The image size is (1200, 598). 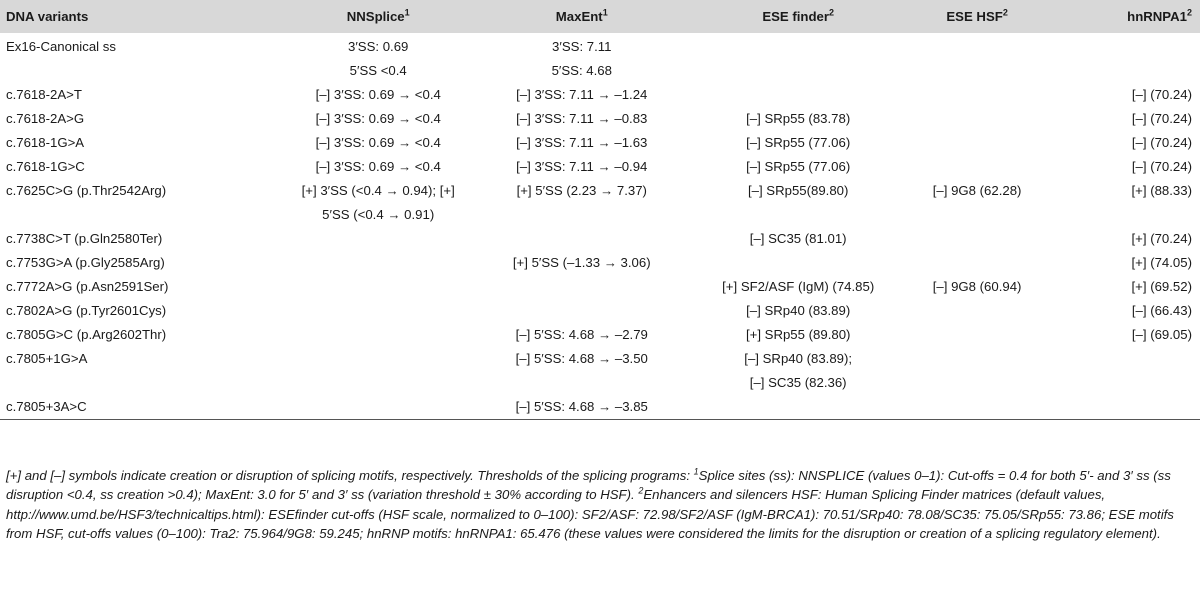 What do you see at coordinates (138, 407) in the screenshot?
I see `cell-dna-variant: c.7805+3A>C` at bounding box center [138, 407].